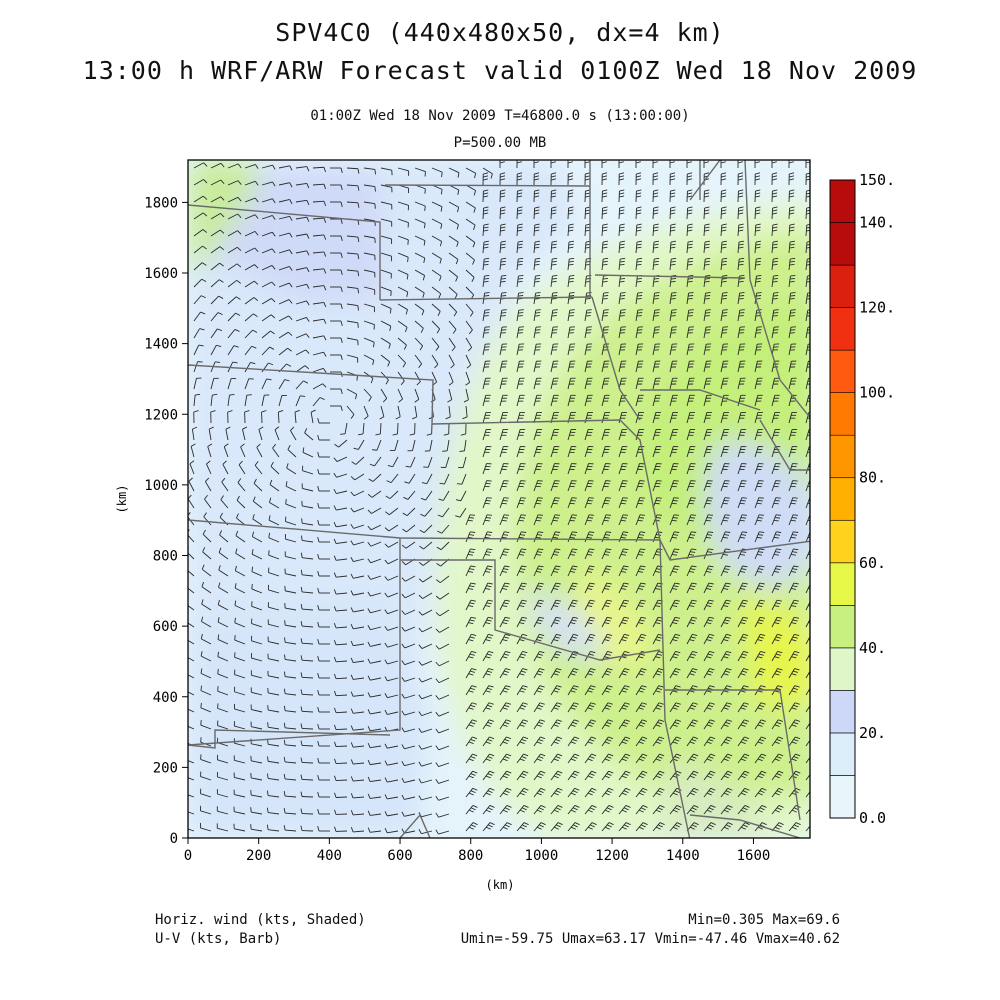 This screenshot has height=1000, width=1000. I want to click on y-tick-label: 600, so click(165, 627).